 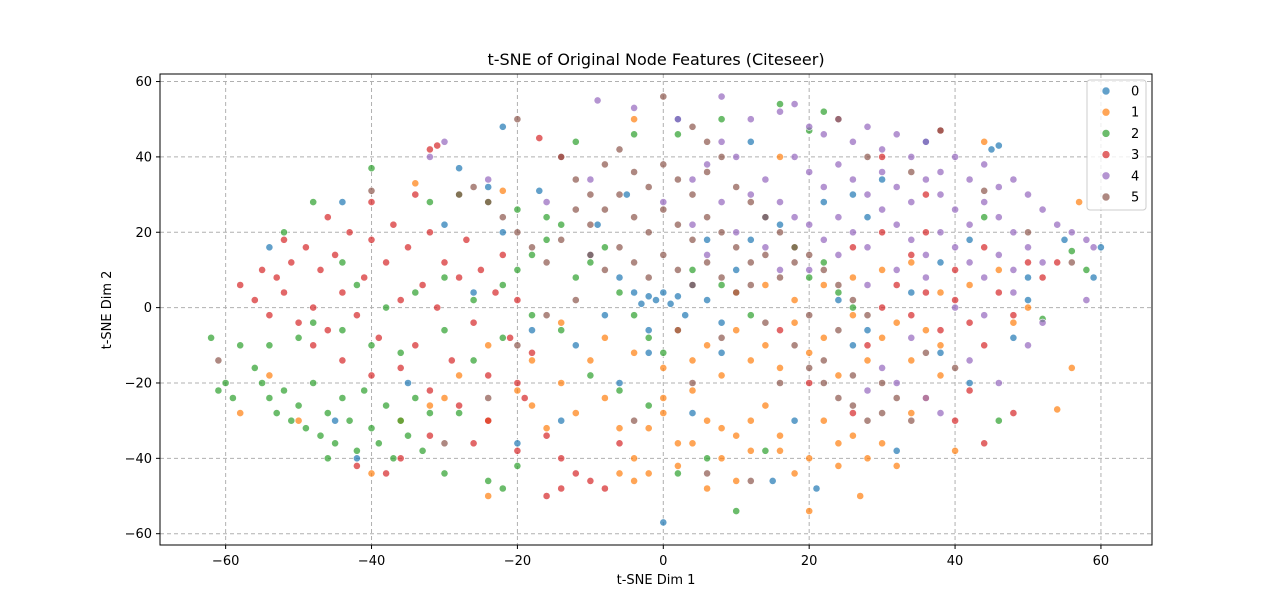 What do you see at coordinates (1135, 198) in the screenshot?
I see `legend-label: 5` at bounding box center [1135, 198].